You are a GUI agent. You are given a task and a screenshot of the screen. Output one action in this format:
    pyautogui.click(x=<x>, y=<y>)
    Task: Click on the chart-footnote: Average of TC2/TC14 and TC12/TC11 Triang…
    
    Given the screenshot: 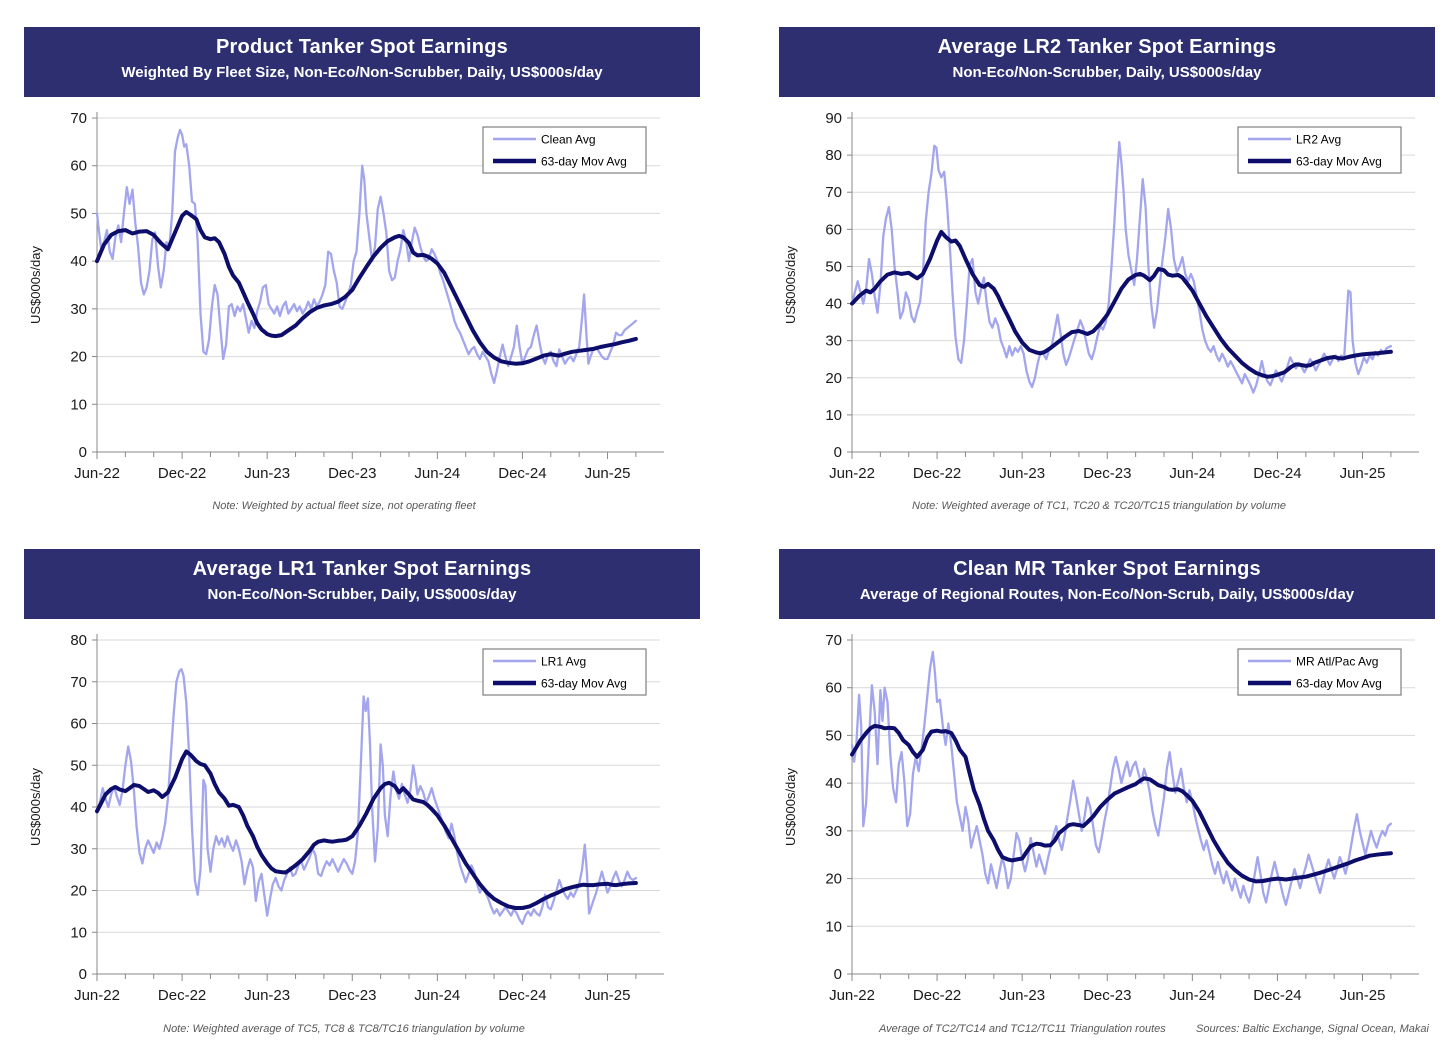 What is the action you would take?
    pyautogui.click(x=1022, y=1029)
    